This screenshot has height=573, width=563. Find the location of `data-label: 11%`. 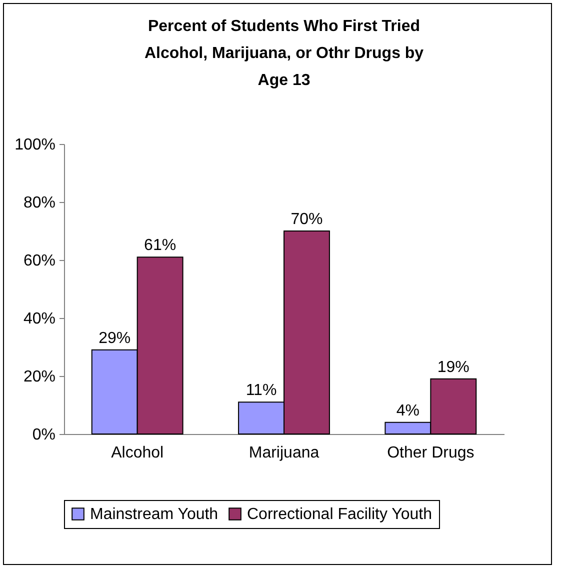

data-label: 11% is located at coordinates (261, 391).